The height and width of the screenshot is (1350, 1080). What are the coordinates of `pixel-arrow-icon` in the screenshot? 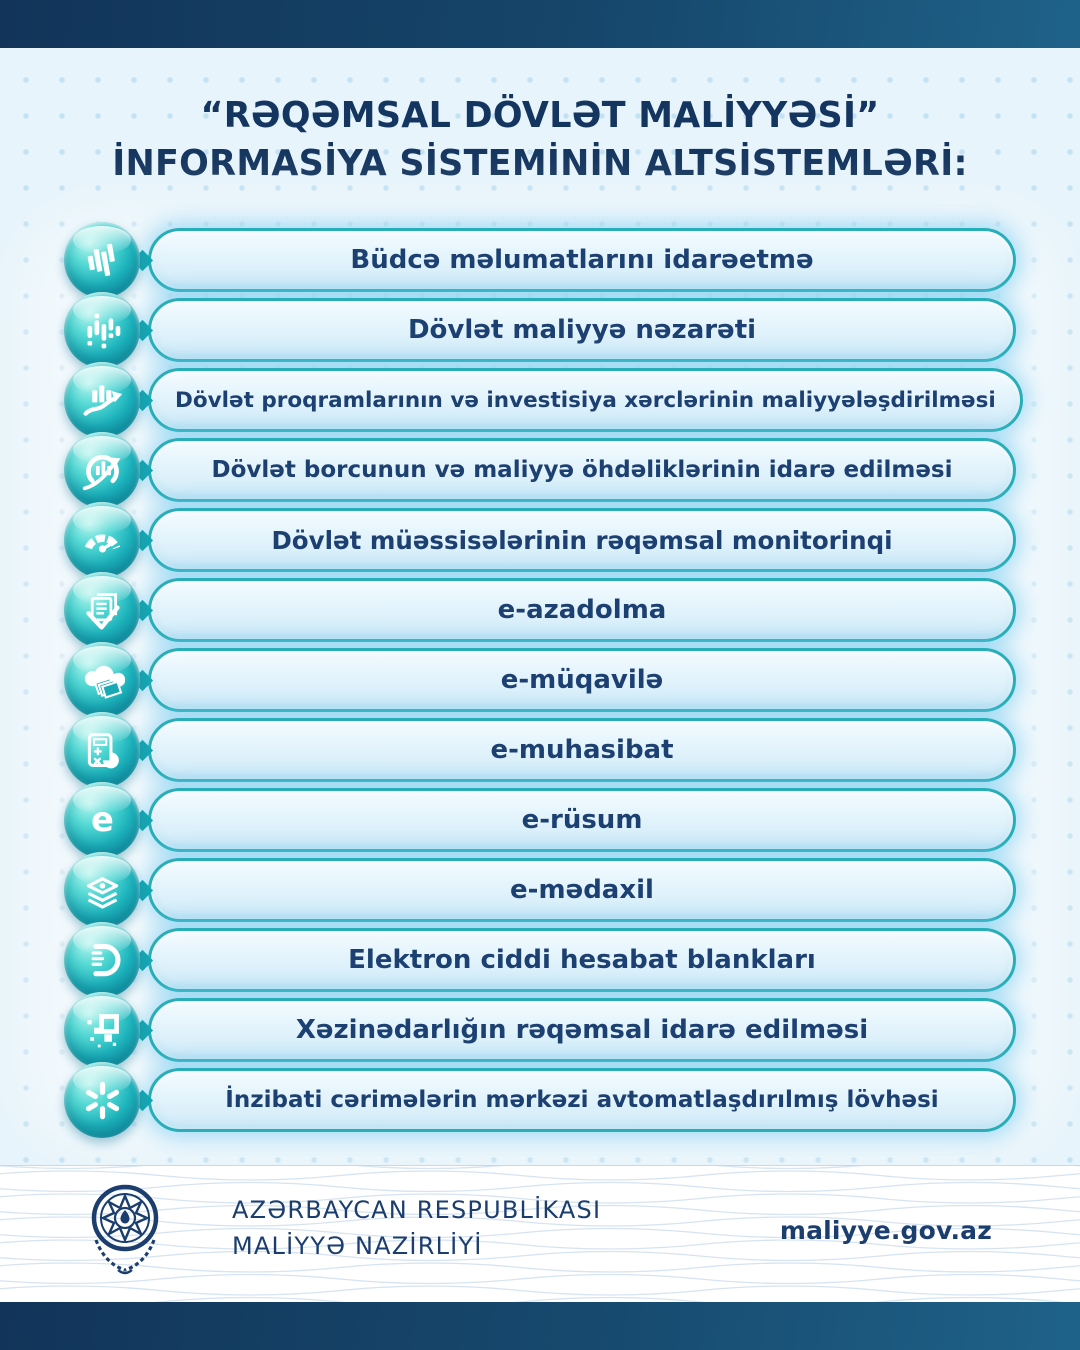 It's located at (102, 1030).